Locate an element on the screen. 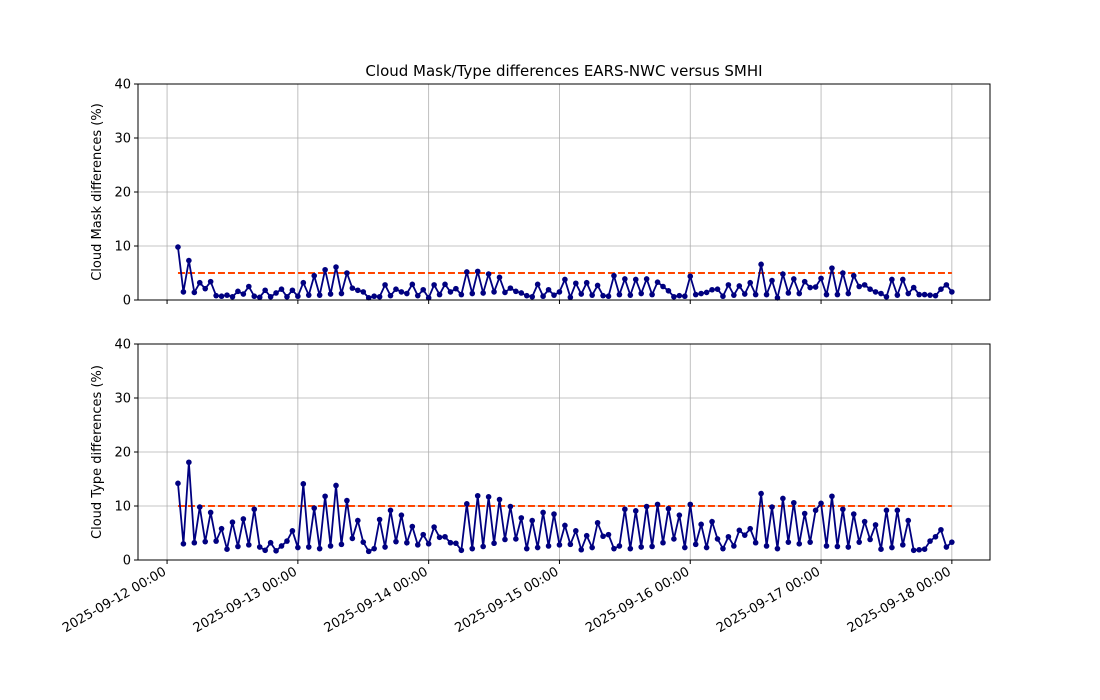  y-tick-label: 0 is located at coordinates (127, 301).